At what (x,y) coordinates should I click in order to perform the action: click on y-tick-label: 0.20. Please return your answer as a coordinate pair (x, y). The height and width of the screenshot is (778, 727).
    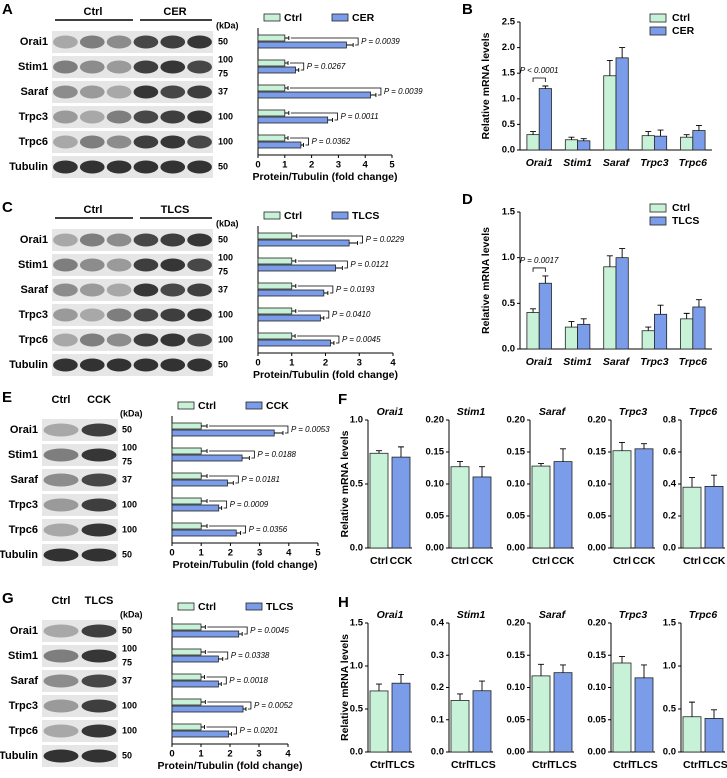
    Looking at the image, I should click on (435, 420).